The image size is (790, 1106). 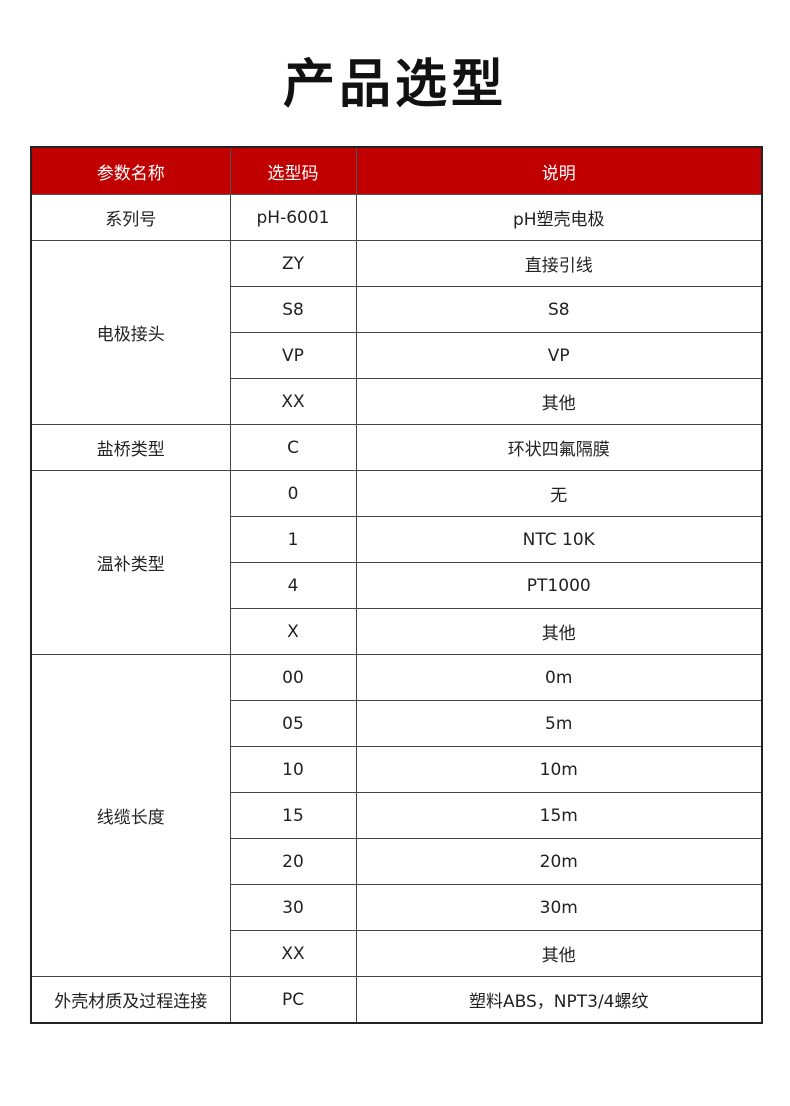 I want to click on table-row: S8 S8, so click(x=397, y=309).